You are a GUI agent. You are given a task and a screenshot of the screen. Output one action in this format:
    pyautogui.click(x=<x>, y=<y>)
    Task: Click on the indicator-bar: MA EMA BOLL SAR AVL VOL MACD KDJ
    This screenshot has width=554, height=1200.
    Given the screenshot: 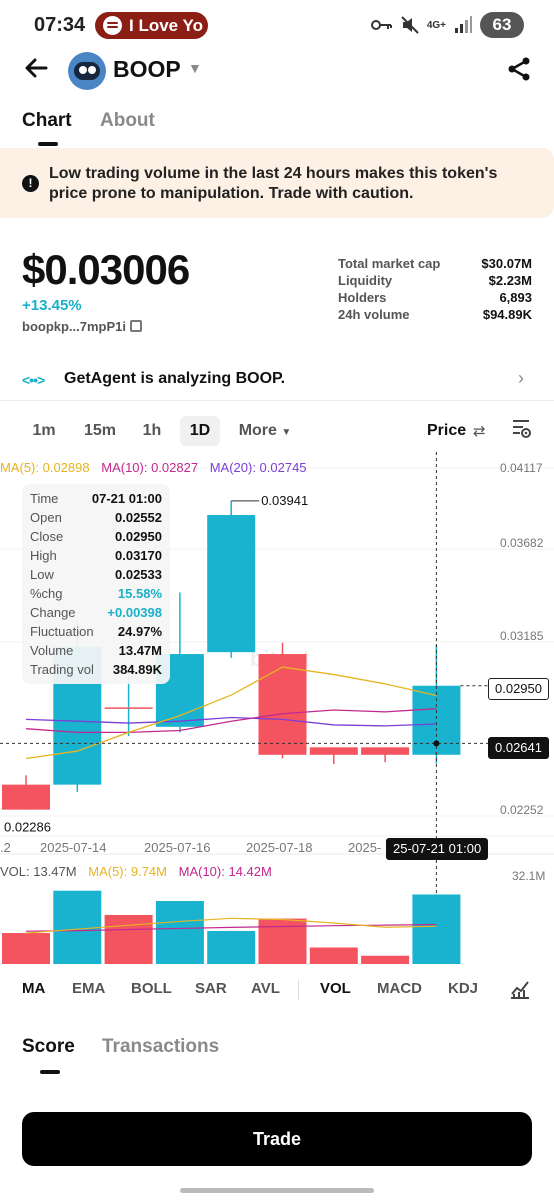 What is the action you would take?
    pyautogui.click(x=277, y=989)
    